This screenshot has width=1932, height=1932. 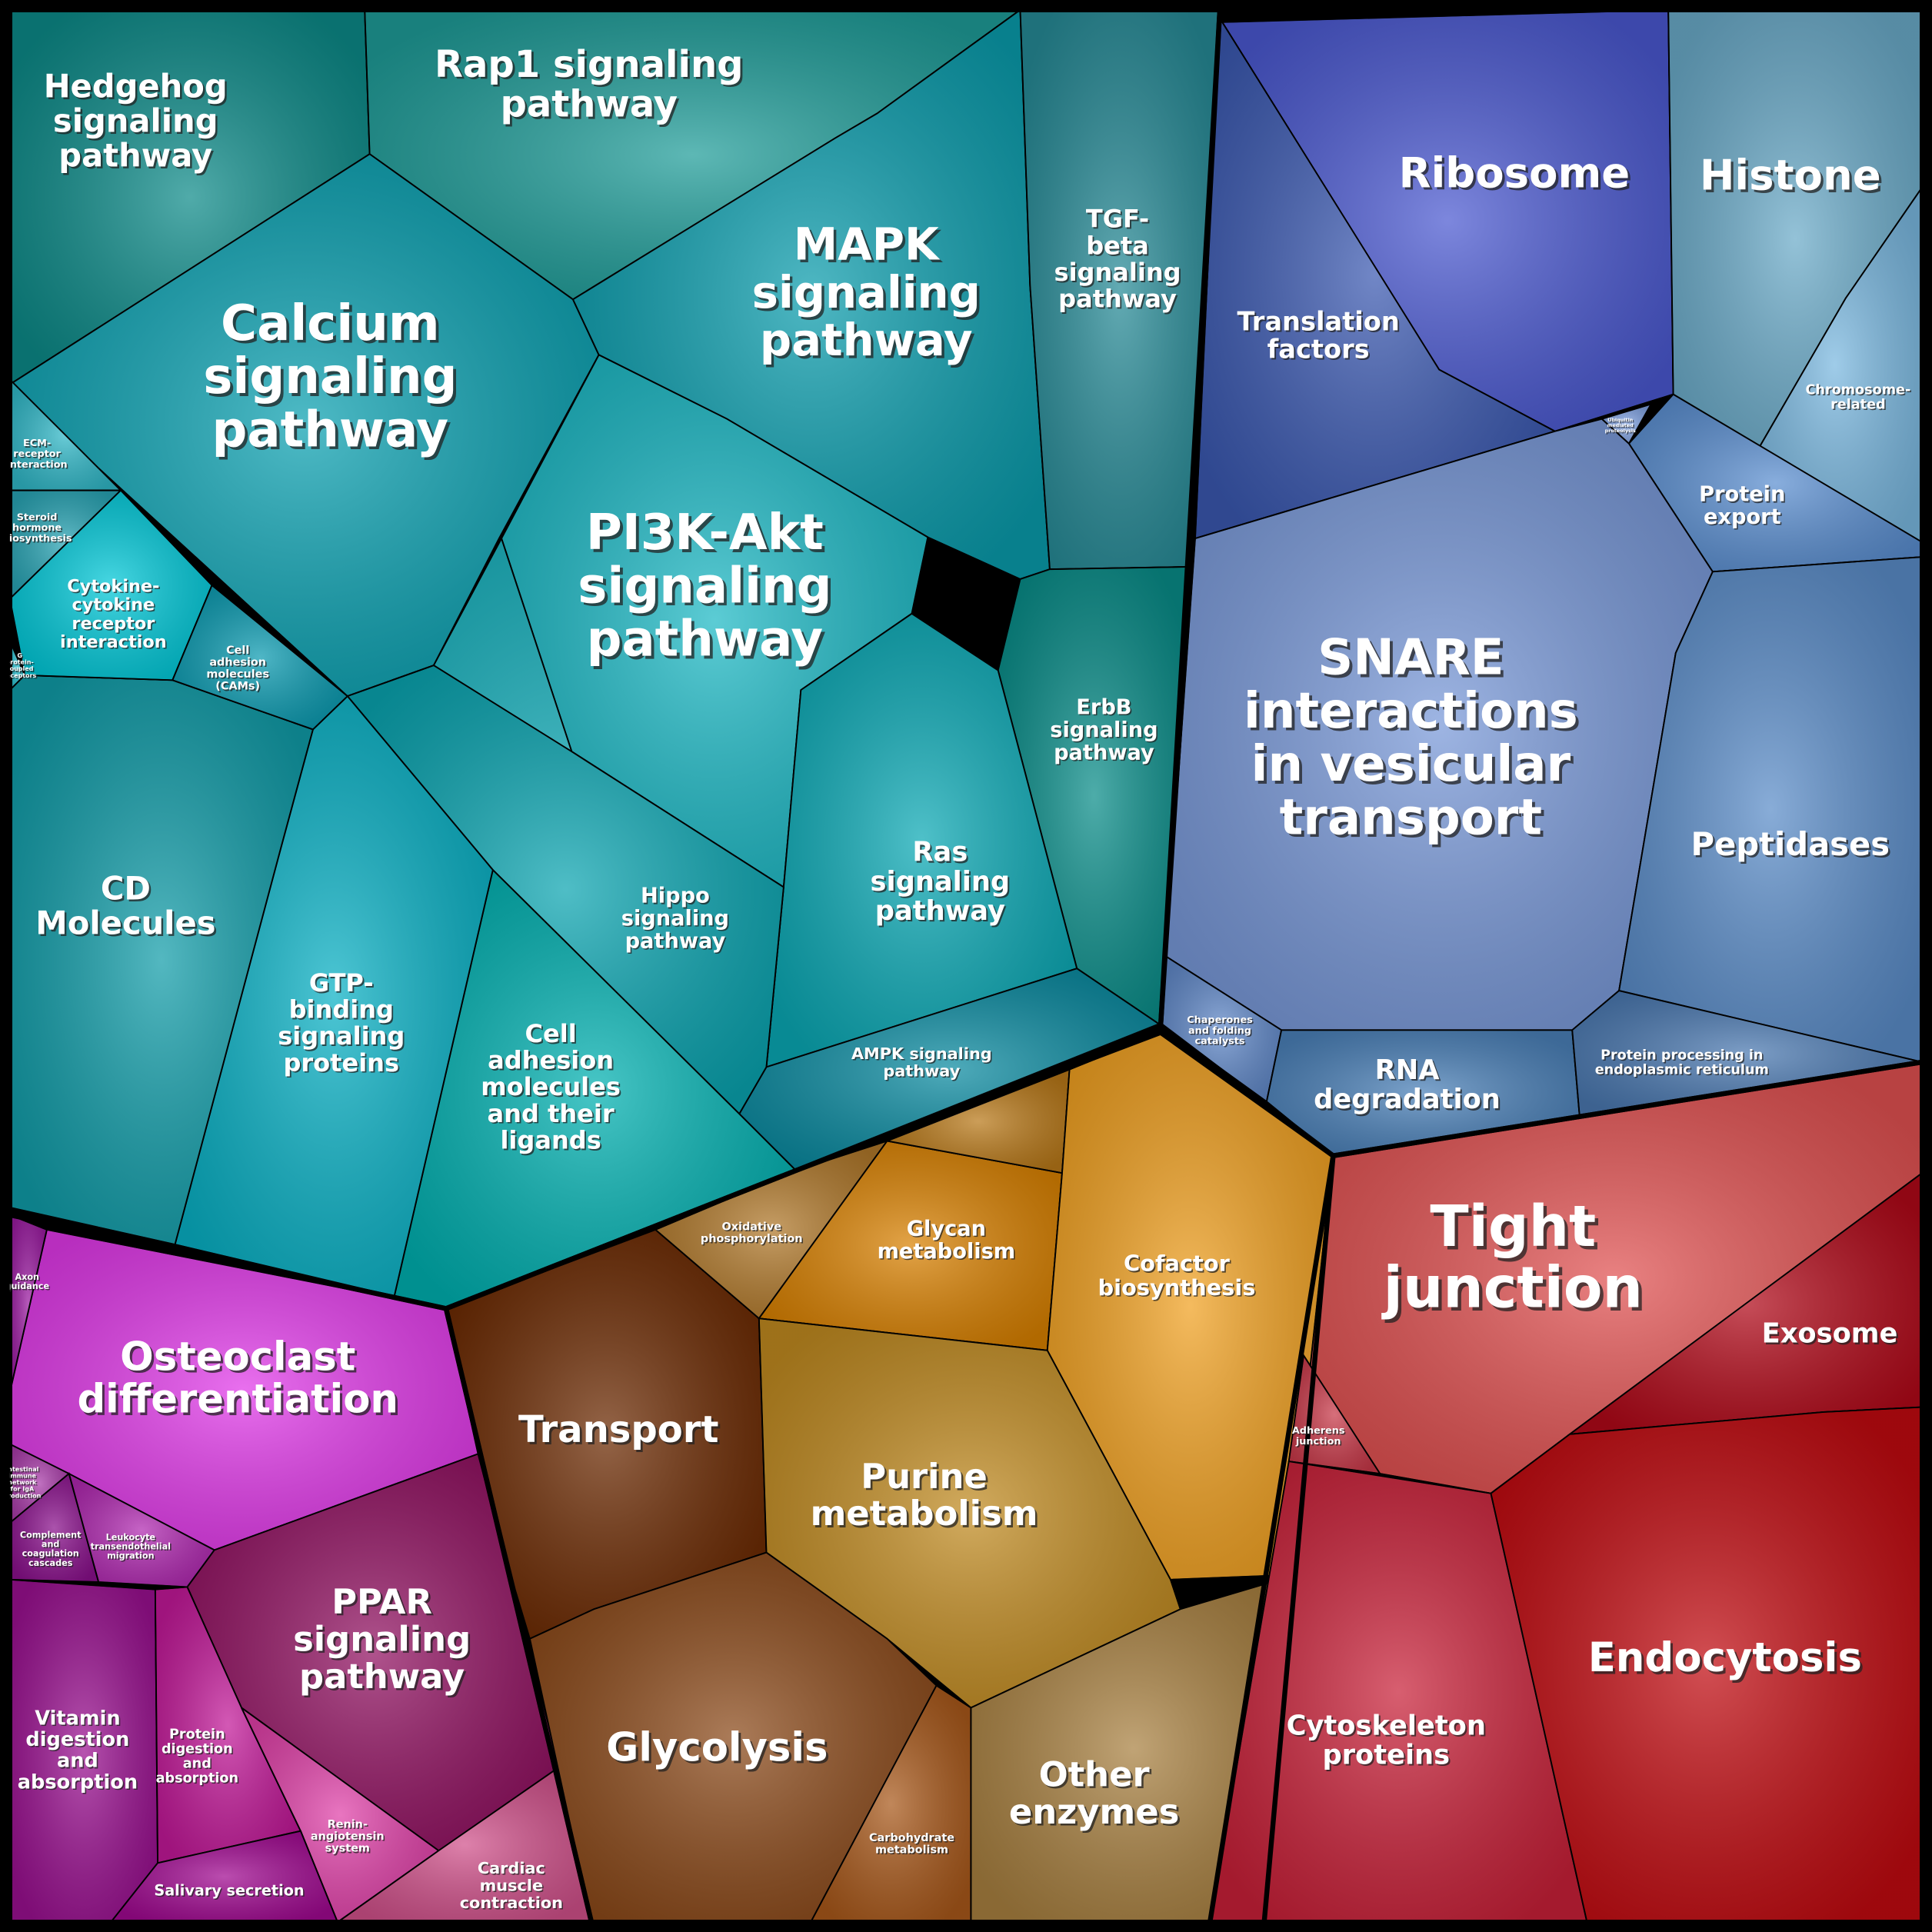 What do you see at coordinates (1620, 420) in the screenshot?
I see `cell-label-ubiquitin: Ubiquitin` at bounding box center [1620, 420].